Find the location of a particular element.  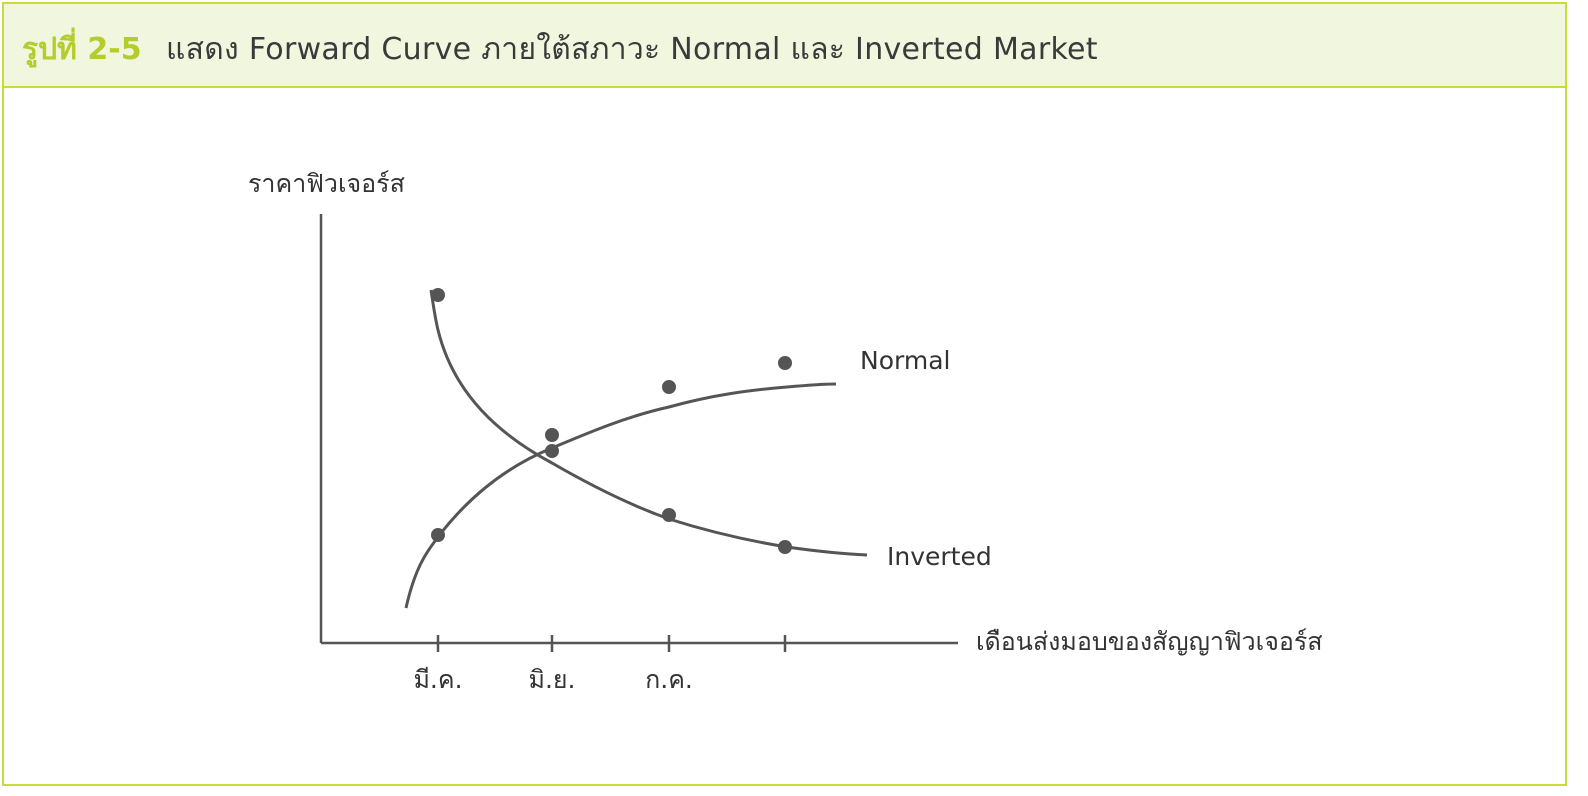

x-ticks: มี.ค. มิ.ย. ก.ค. is located at coordinates (600, 664).